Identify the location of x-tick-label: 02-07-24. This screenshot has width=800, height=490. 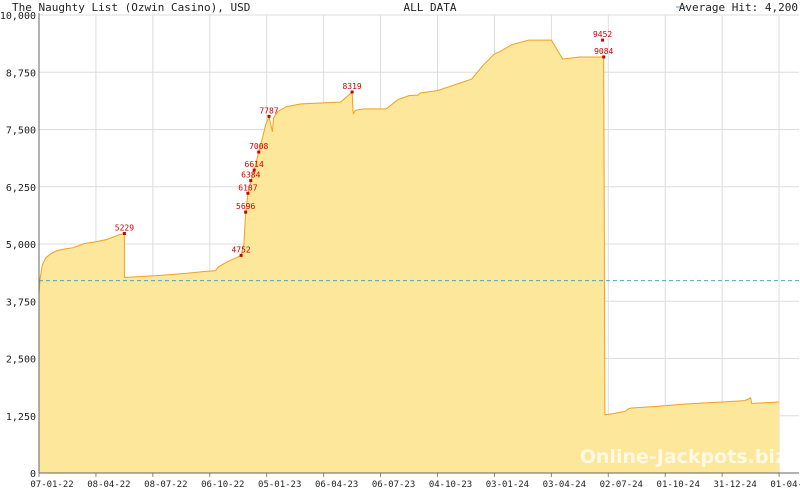
(621, 485).